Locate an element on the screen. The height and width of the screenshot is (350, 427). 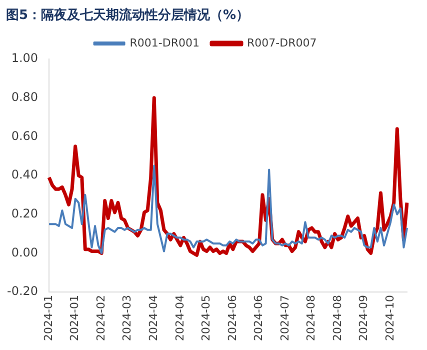
x-tick-label: 2024-03 is located at coordinates (127, 318).